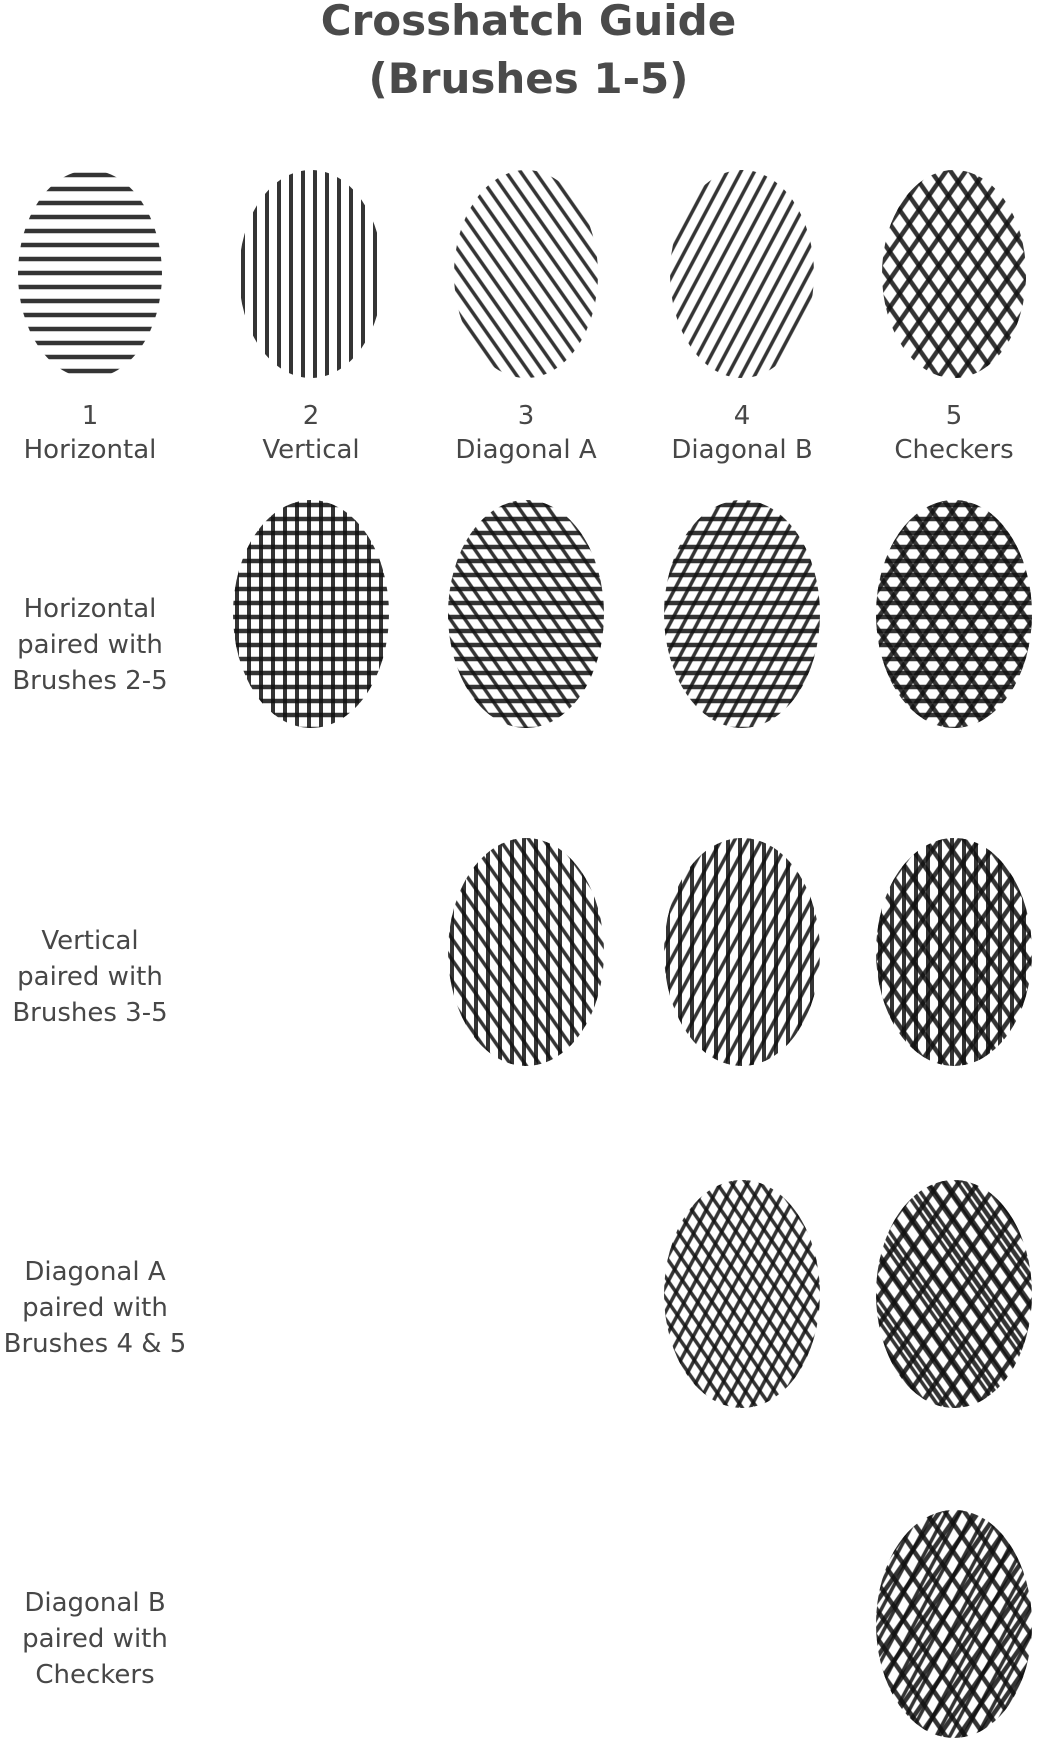 This screenshot has height=1748, width=1057. I want to click on brush-number: 4, so click(742, 416).